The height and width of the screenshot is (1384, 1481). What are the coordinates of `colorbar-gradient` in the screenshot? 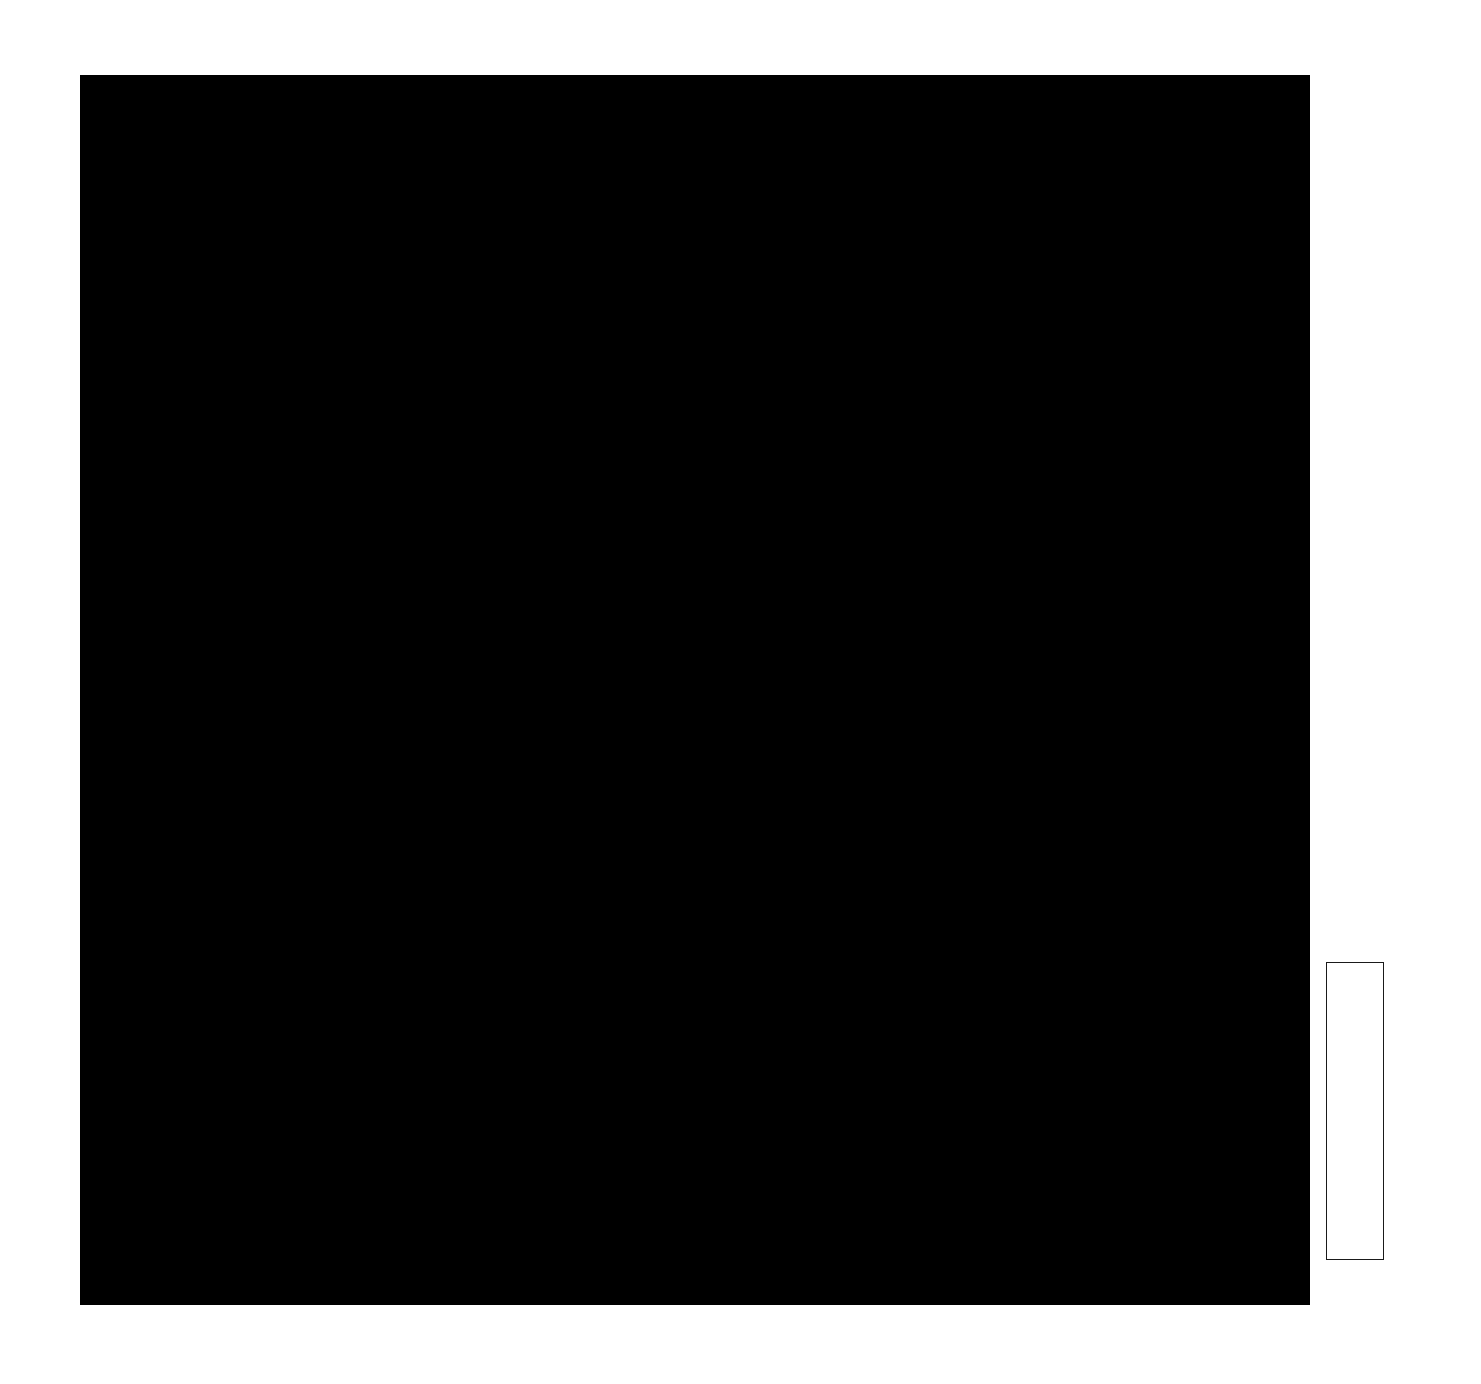 It's located at (1355, 1111).